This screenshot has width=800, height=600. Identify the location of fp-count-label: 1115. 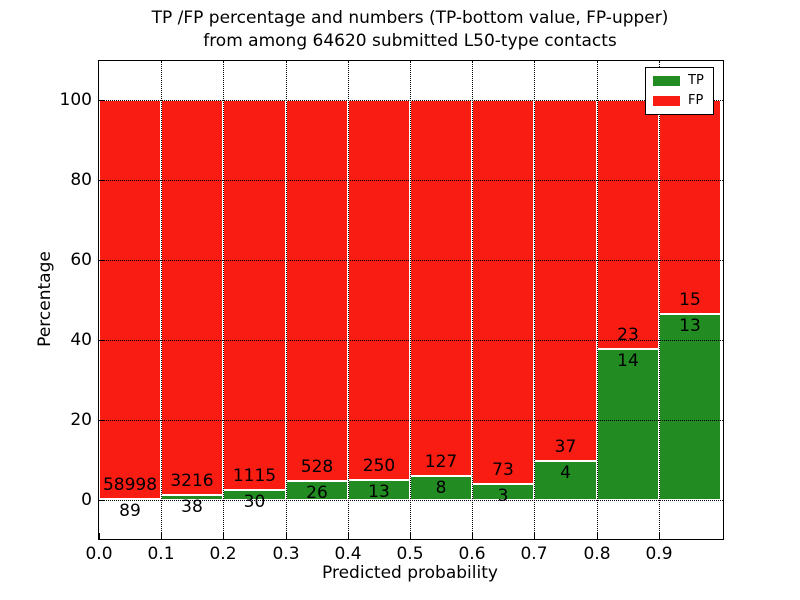
(254, 476).